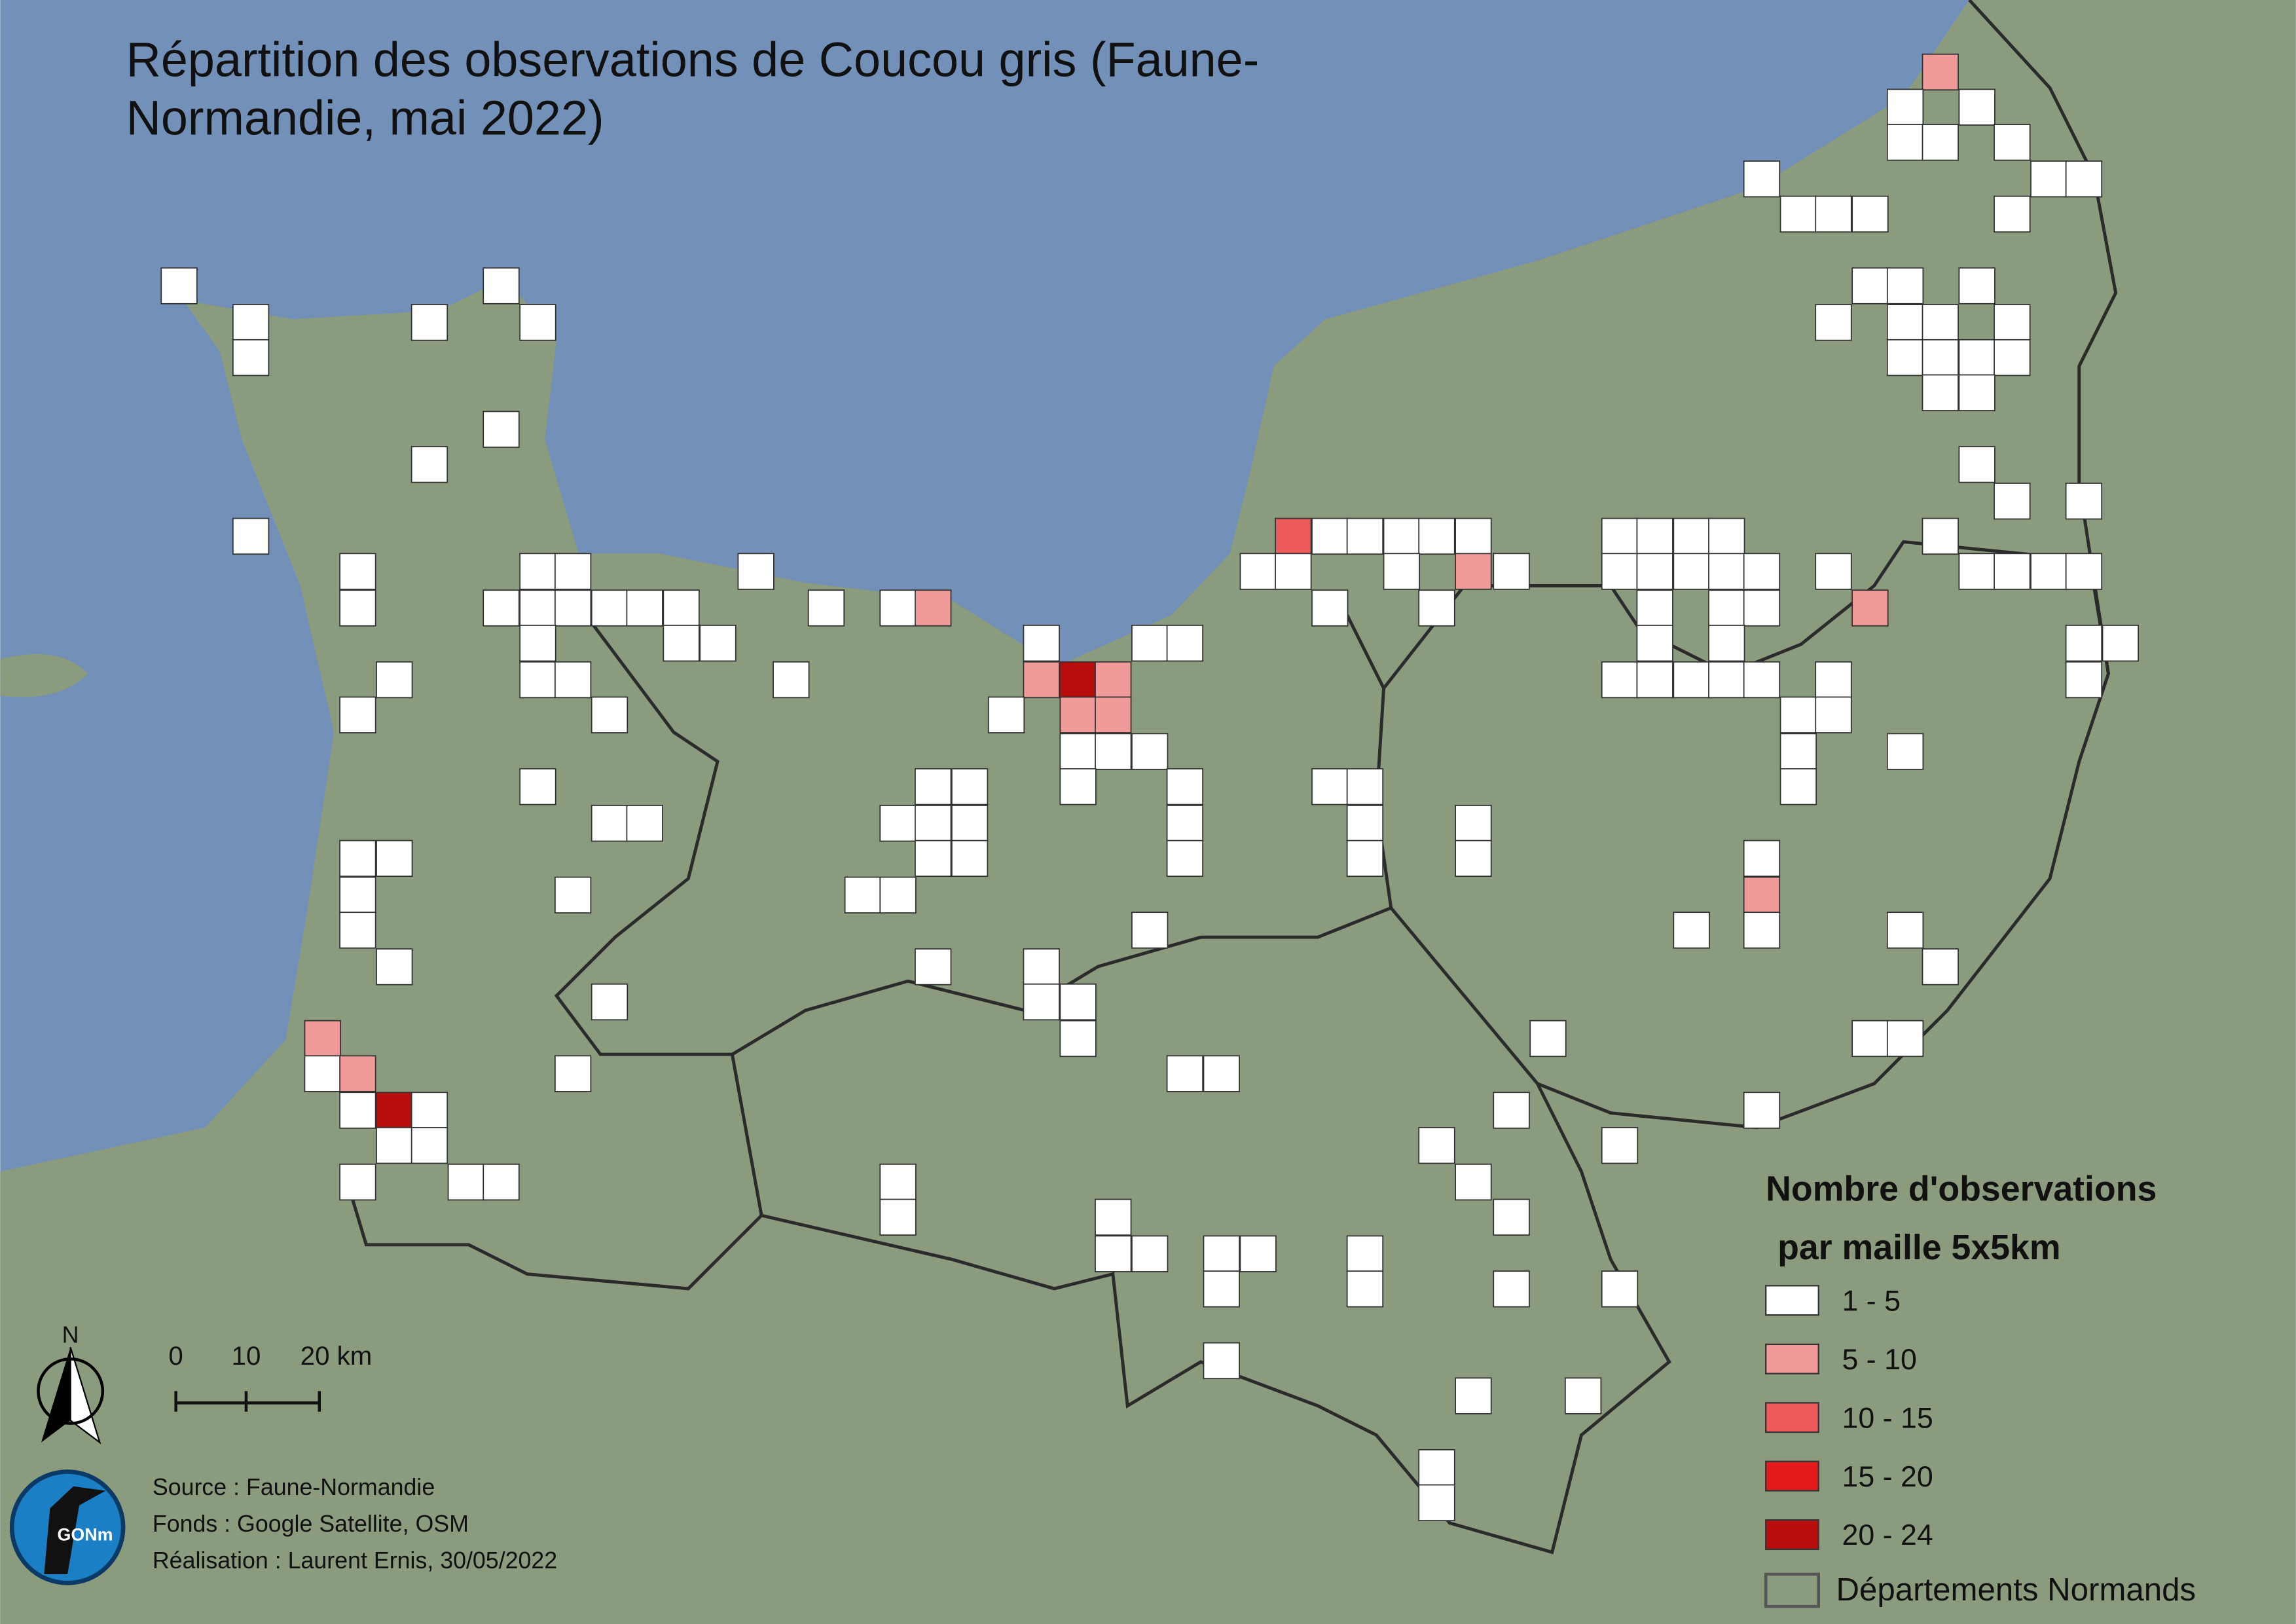 Image resolution: width=2296 pixels, height=1624 pixels. I want to click on legend: 1 - 5 5 - 10 10 - 15 15 - 20 20 - 24, so click(1849, 1418).